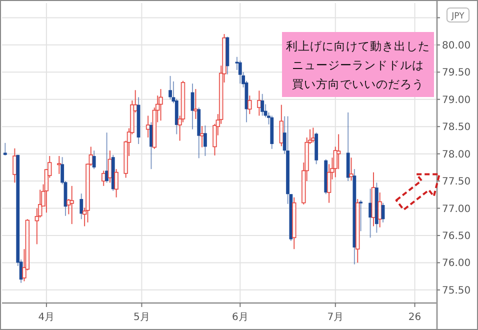 This screenshot has width=478, height=330. I want to click on y-tick-label: 76.50, so click(456, 236).